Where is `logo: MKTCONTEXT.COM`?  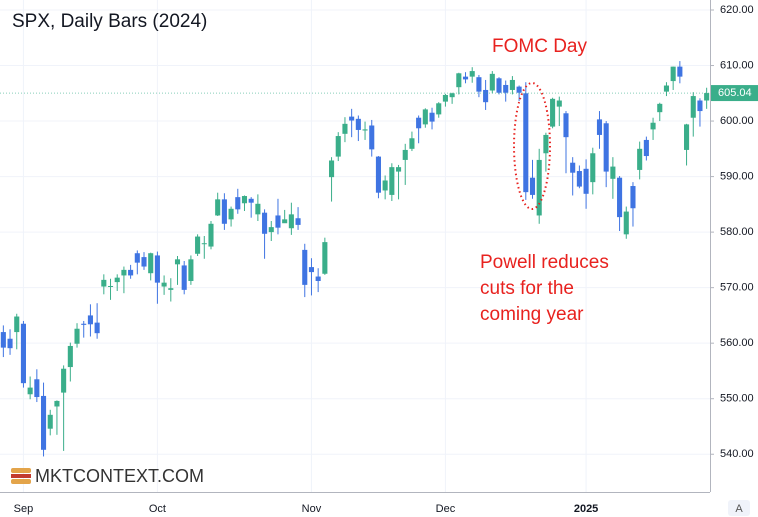 logo: MKTCONTEXT.COM is located at coordinates (107, 476).